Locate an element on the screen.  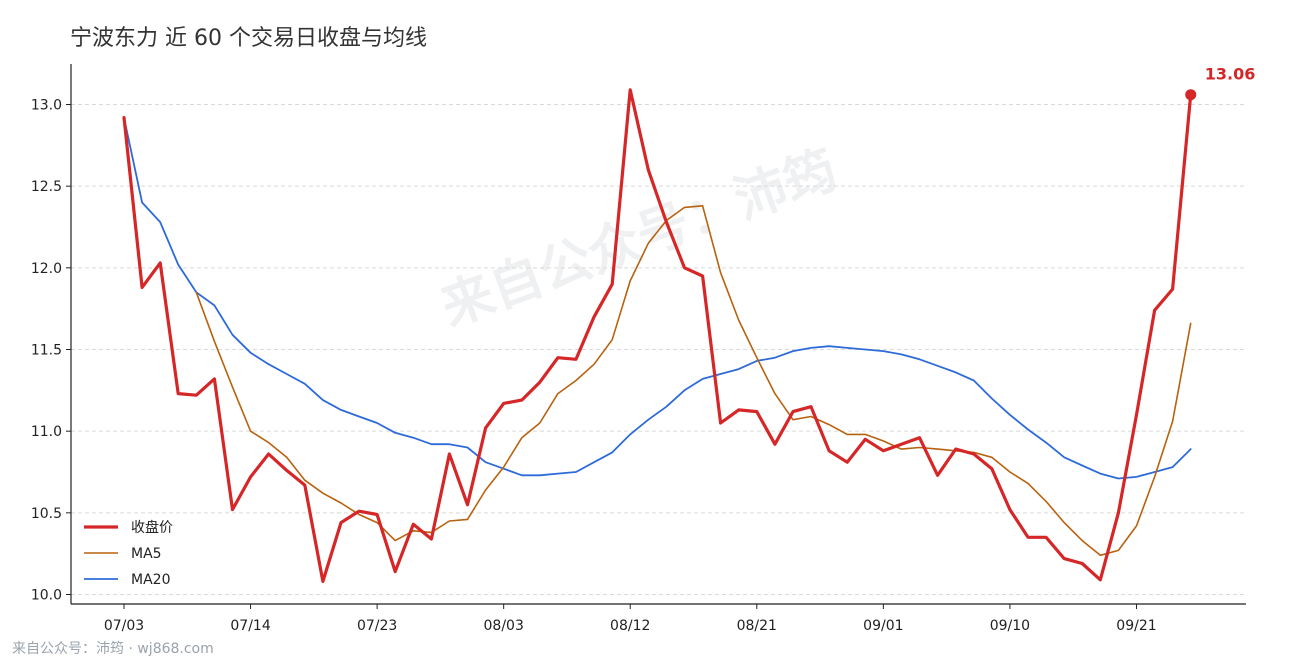
watermark-text: 来自公众号：沛筠 is located at coordinates (638, 239).